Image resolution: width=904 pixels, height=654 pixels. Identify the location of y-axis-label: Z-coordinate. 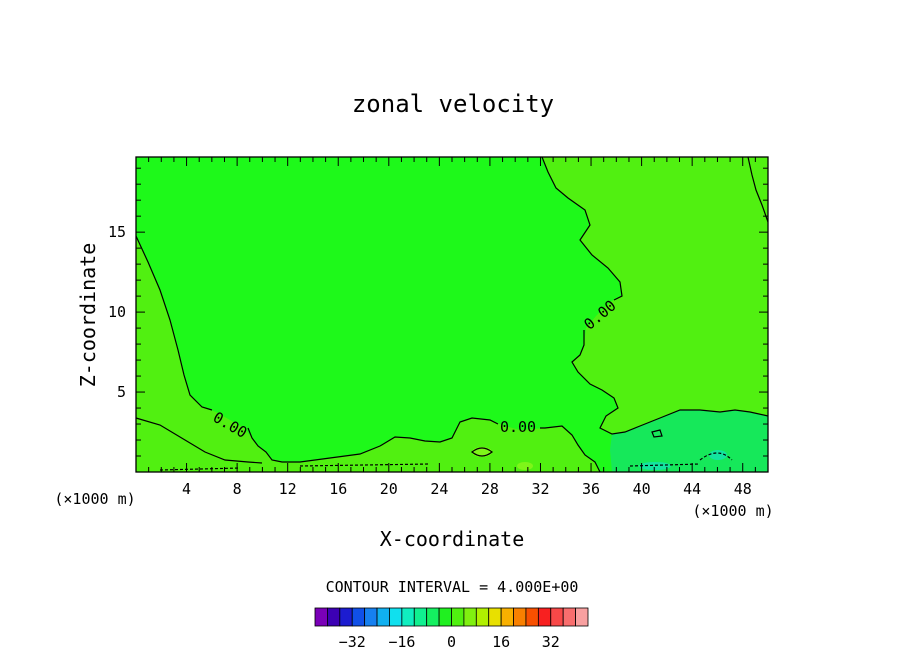
(88, 315).